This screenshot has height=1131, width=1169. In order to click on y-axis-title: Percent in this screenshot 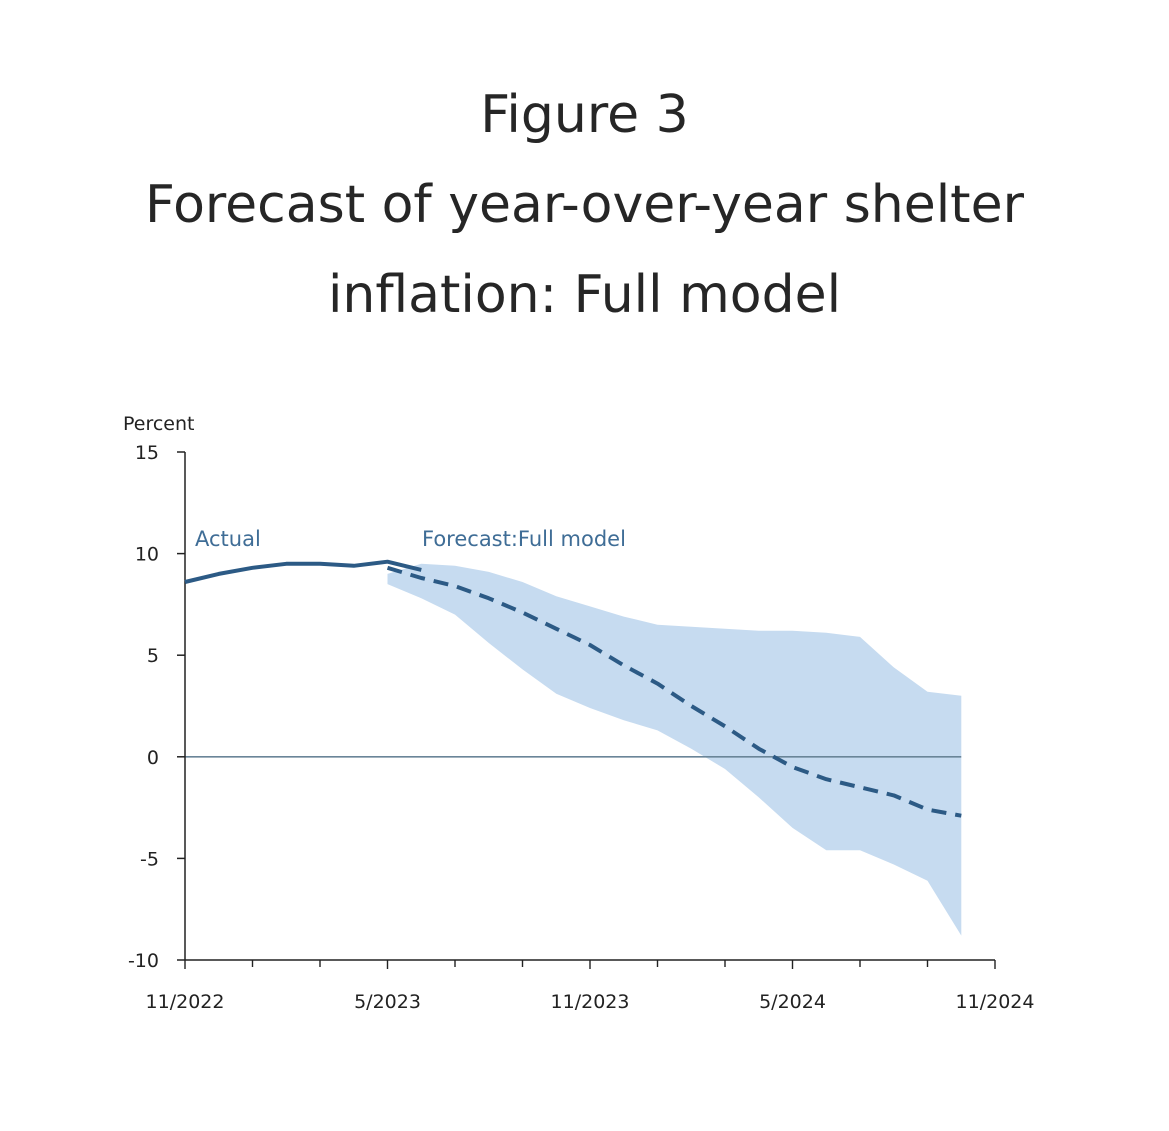, I will do `click(159, 424)`.